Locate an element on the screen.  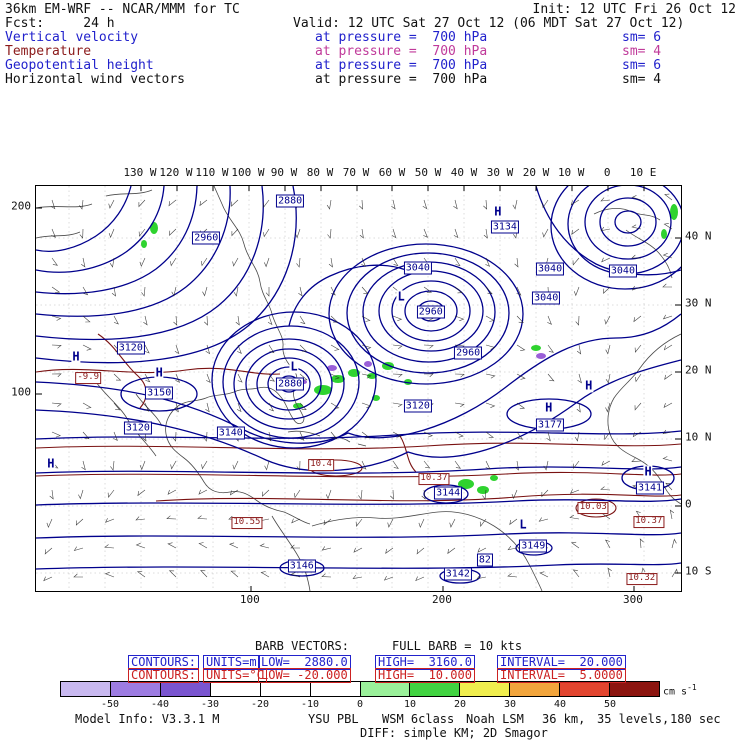
vertical-velocity-colorbar is located at coordinates (360, 689).